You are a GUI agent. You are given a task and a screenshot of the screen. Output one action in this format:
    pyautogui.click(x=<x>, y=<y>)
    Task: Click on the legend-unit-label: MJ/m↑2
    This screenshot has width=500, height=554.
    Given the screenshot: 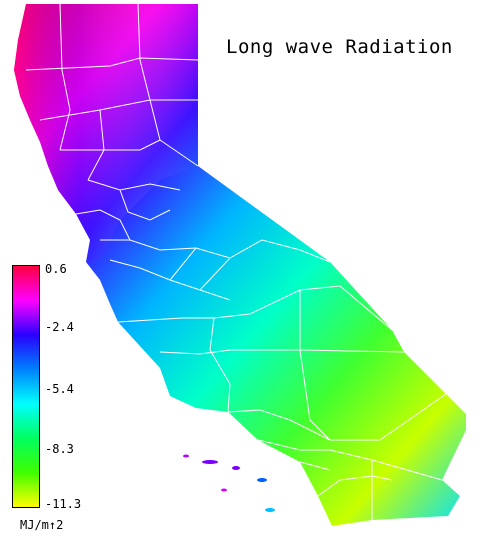 What is the action you would take?
    pyautogui.click(x=42, y=525)
    